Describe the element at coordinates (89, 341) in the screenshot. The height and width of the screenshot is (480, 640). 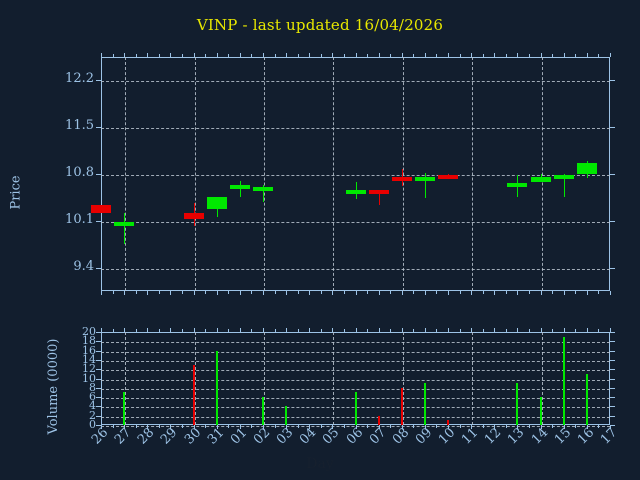
I see `volume-axis-label: 18` at that location.